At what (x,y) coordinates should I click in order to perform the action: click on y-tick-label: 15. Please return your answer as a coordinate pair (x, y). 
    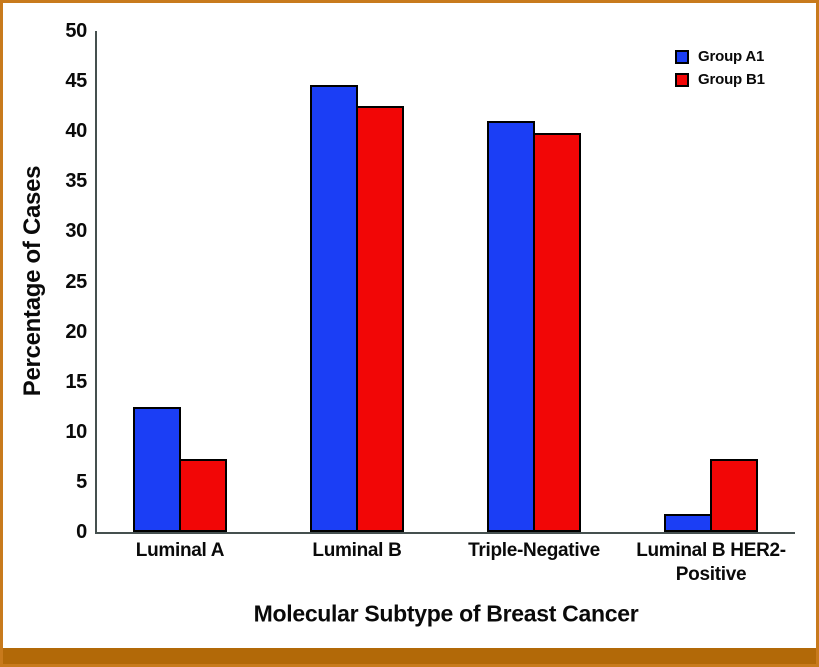
    Looking at the image, I should click on (76, 381).